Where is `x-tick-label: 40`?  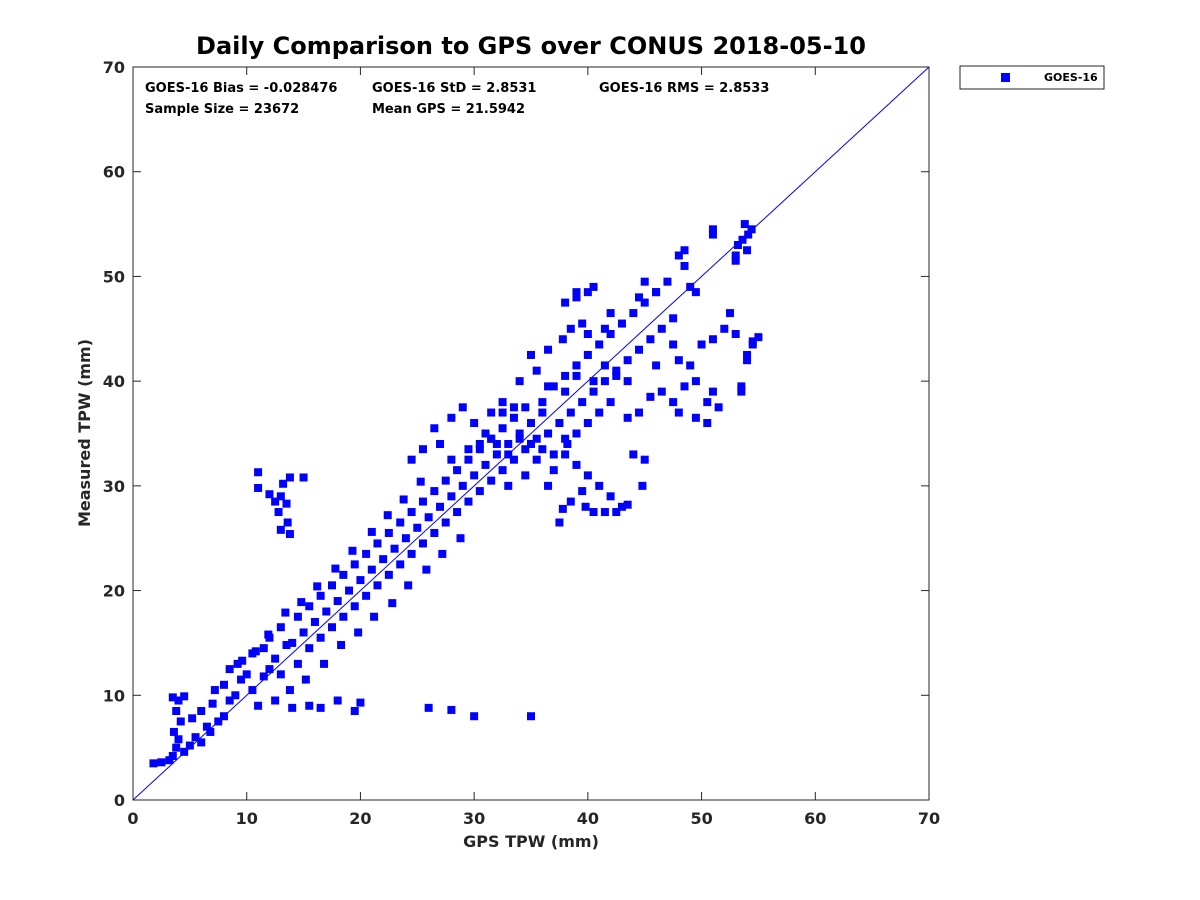 x-tick-label: 40 is located at coordinates (588, 818).